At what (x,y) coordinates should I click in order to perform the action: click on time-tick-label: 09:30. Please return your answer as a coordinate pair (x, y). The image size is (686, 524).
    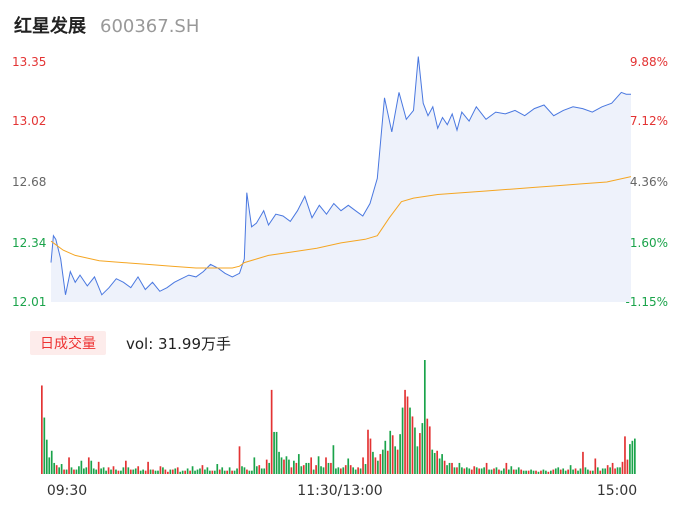
    Looking at the image, I should click on (67, 491).